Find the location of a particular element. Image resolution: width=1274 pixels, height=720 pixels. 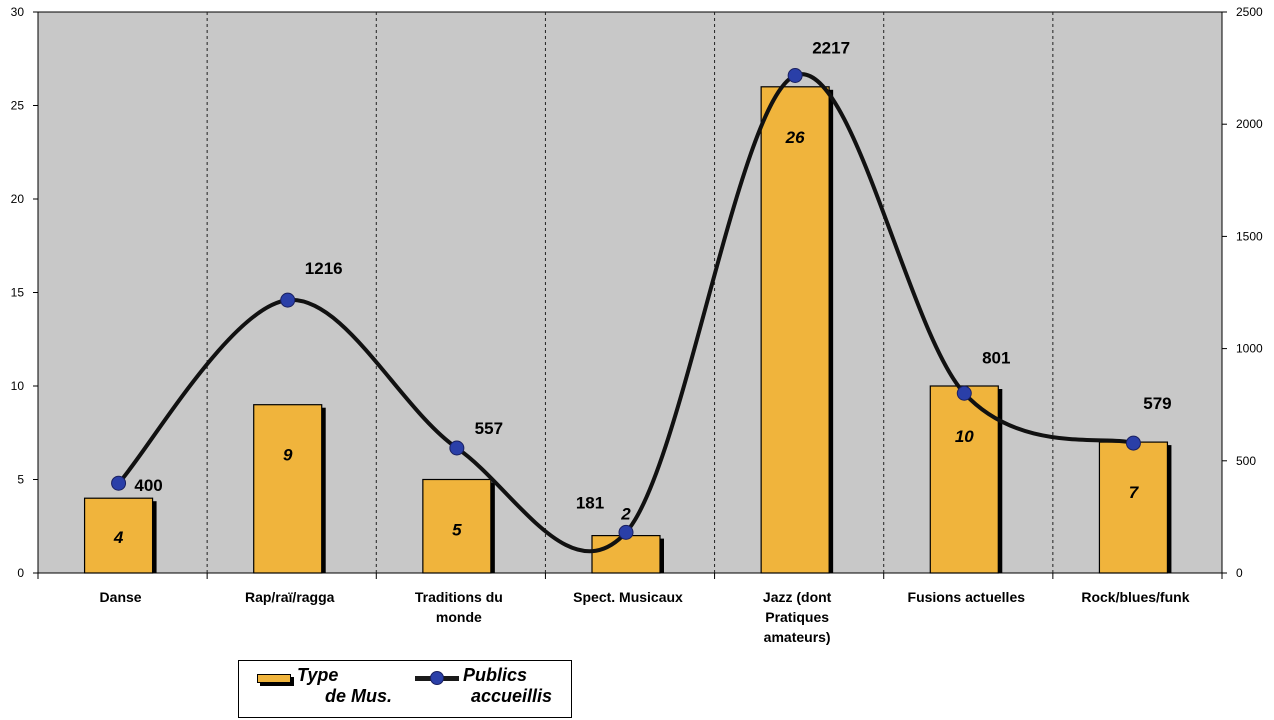

y-right-tick-label: 1500 is located at coordinates (1249, 236).